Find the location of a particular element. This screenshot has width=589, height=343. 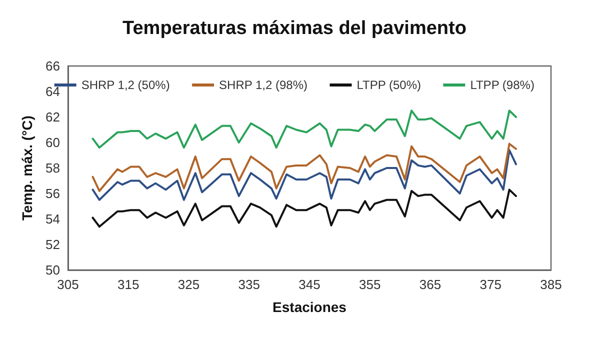

y-tick-label: 58 is located at coordinates (53, 168).